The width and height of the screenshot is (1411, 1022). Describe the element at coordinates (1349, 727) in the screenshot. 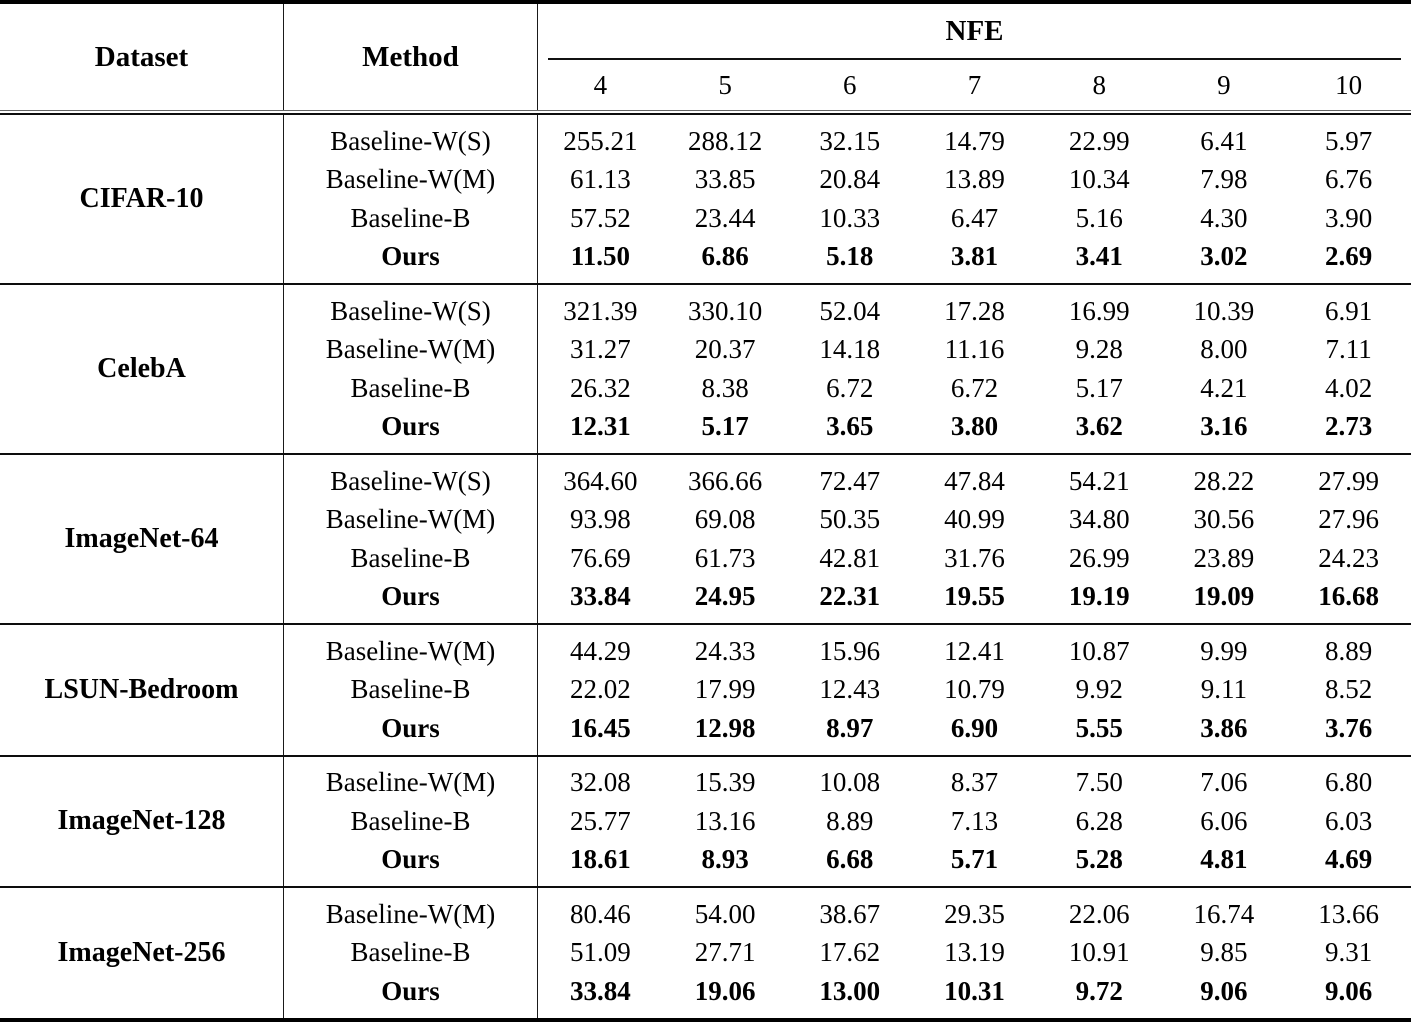

I see `value-cell: 3.76` at that location.